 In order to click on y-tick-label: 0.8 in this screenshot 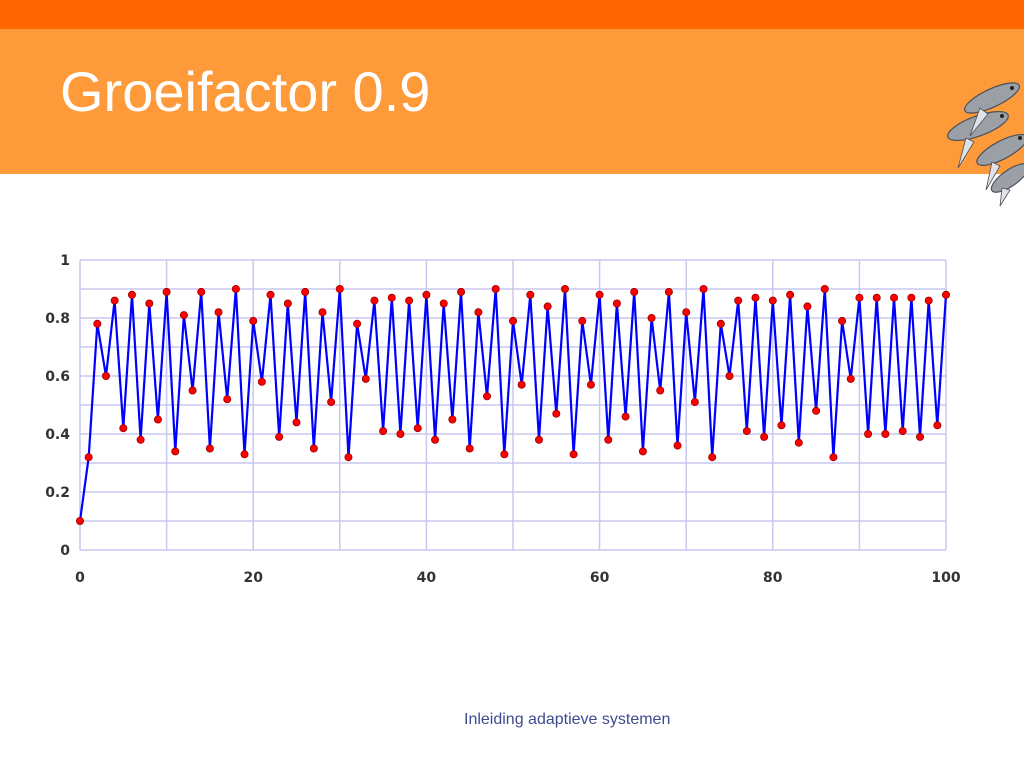, I will do `click(57, 319)`.